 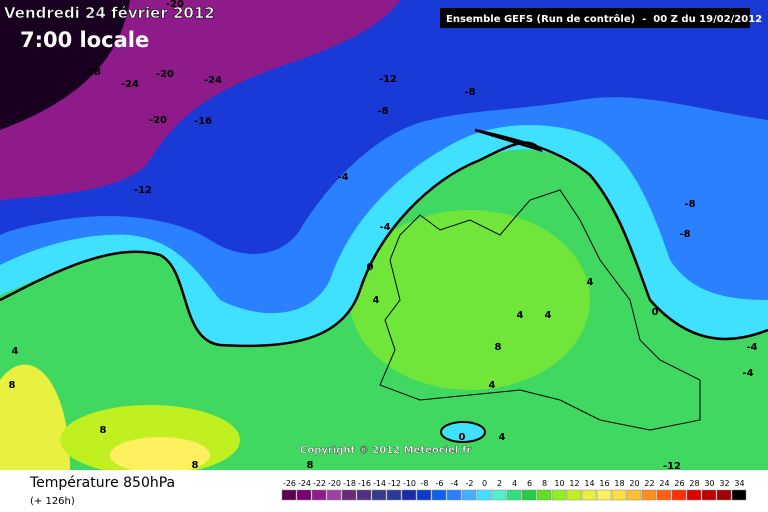 I want to click on contour-label: -12, so click(x=672, y=466).